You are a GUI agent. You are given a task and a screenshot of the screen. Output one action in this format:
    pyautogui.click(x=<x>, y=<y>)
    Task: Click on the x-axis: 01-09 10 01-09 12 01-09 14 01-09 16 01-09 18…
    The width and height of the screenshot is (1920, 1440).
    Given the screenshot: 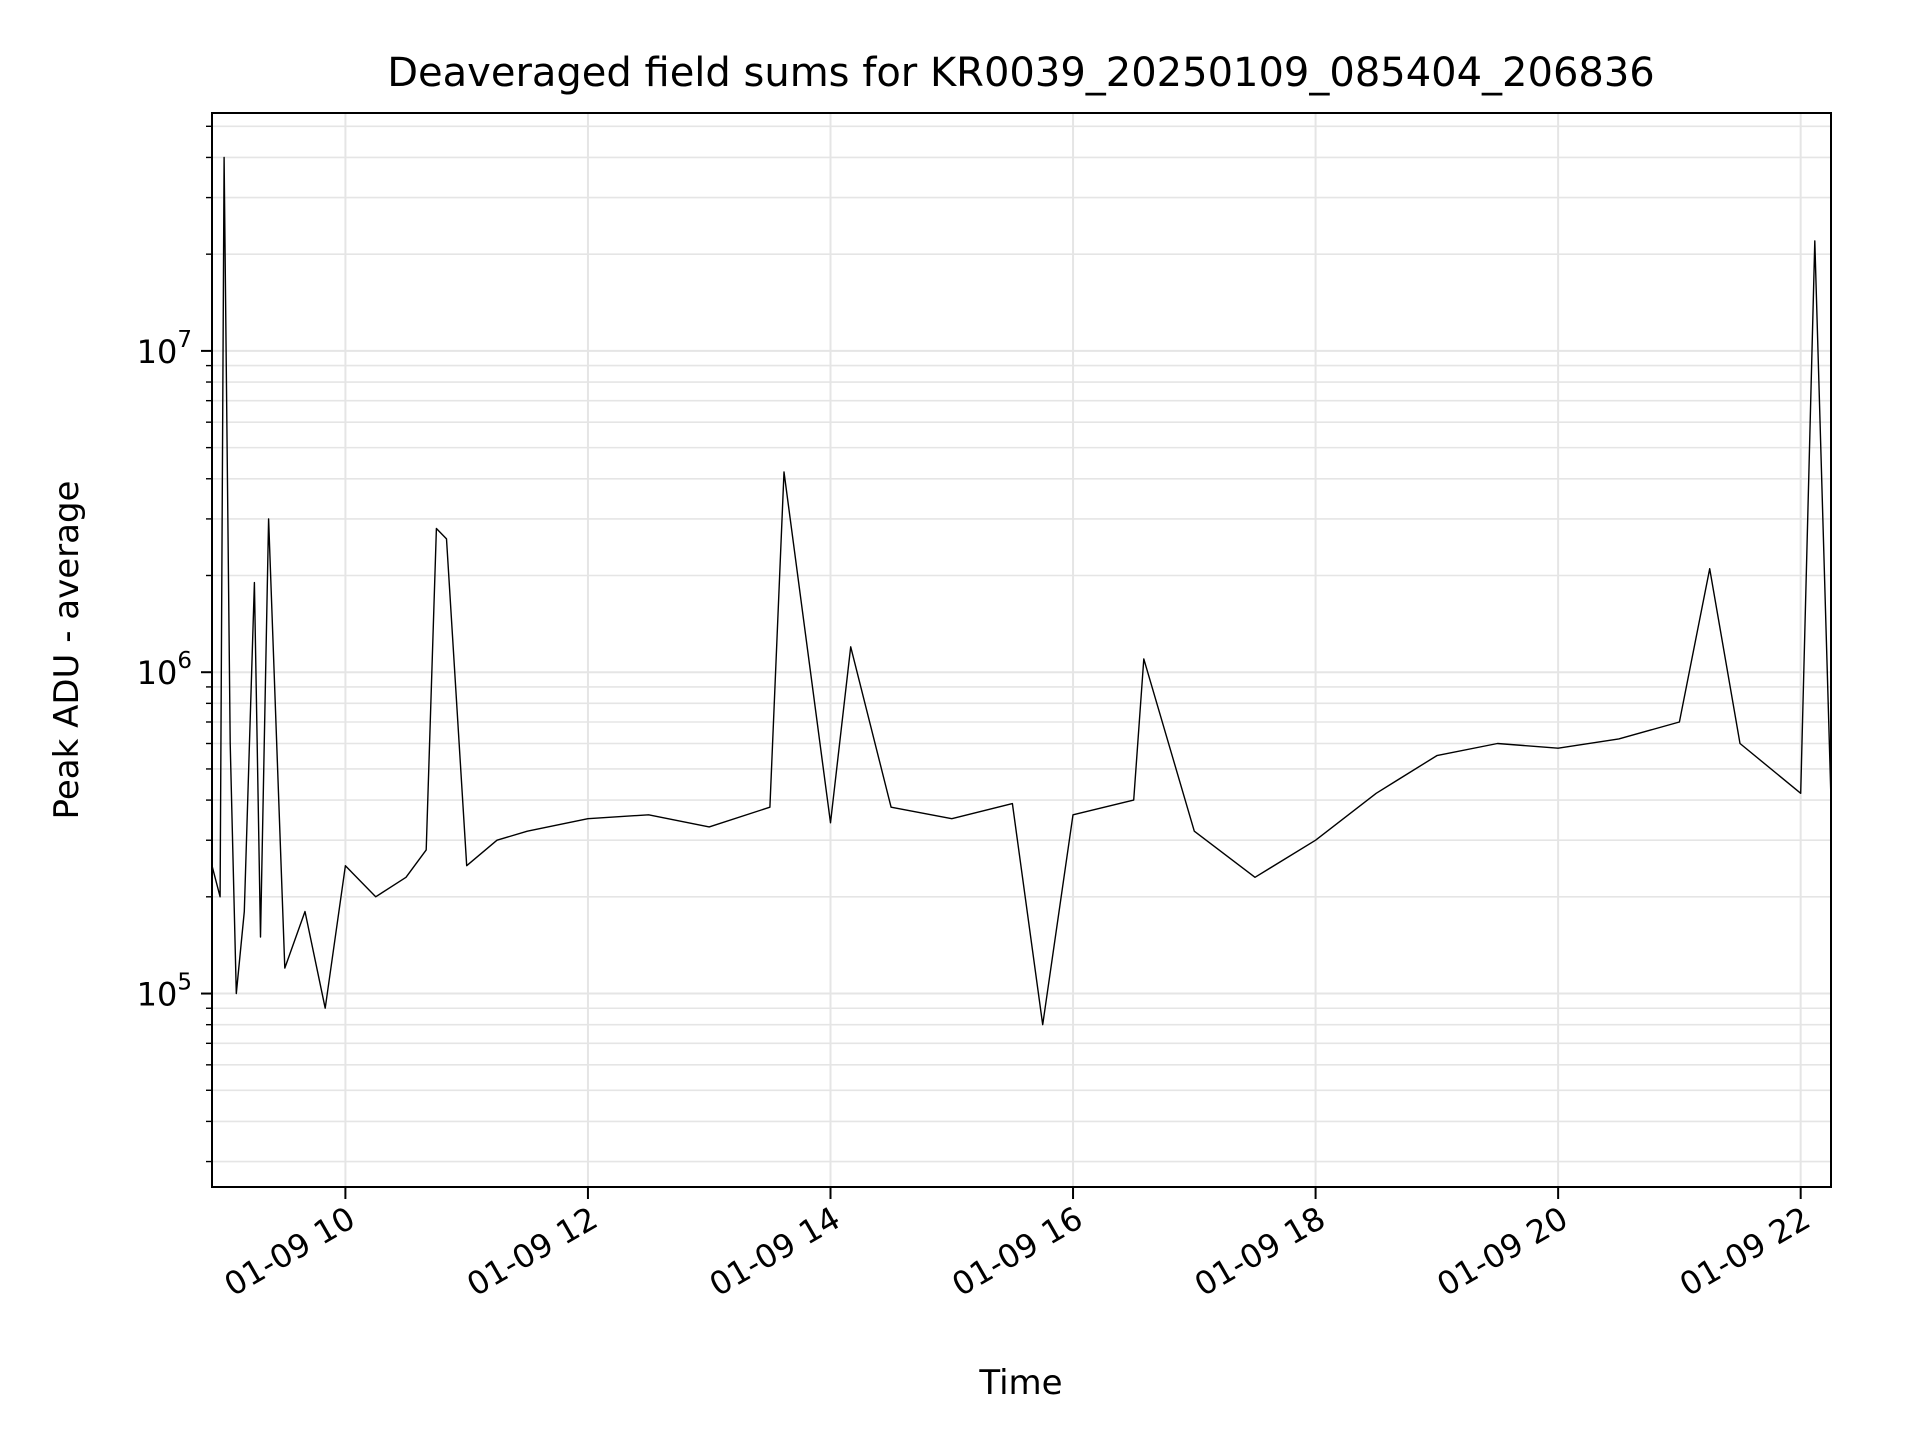 What is the action you would take?
    pyautogui.click(x=1017, y=1245)
    